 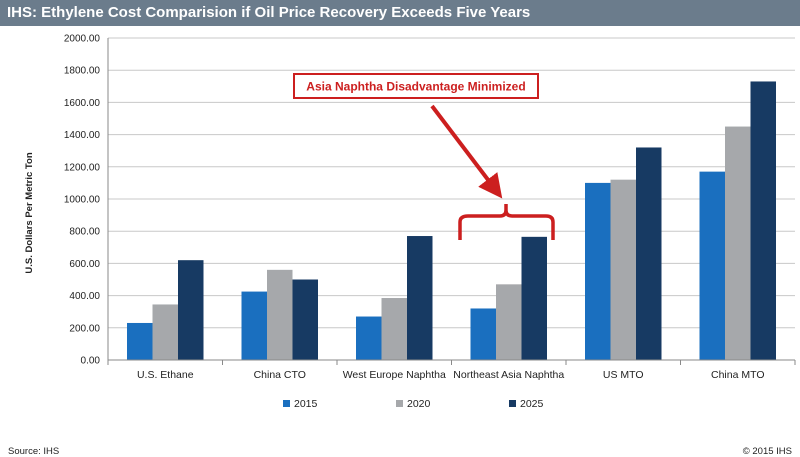 What do you see at coordinates (91, 361) in the screenshot?
I see `y-tick-label: 0.00` at bounding box center [91, 361].